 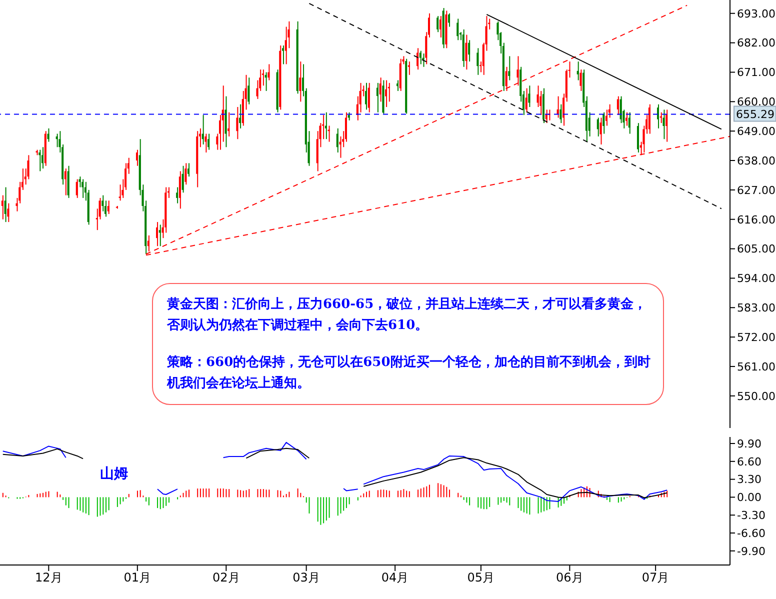 I want to click on x-tick-label: 07月, so click(x=656, y=577).